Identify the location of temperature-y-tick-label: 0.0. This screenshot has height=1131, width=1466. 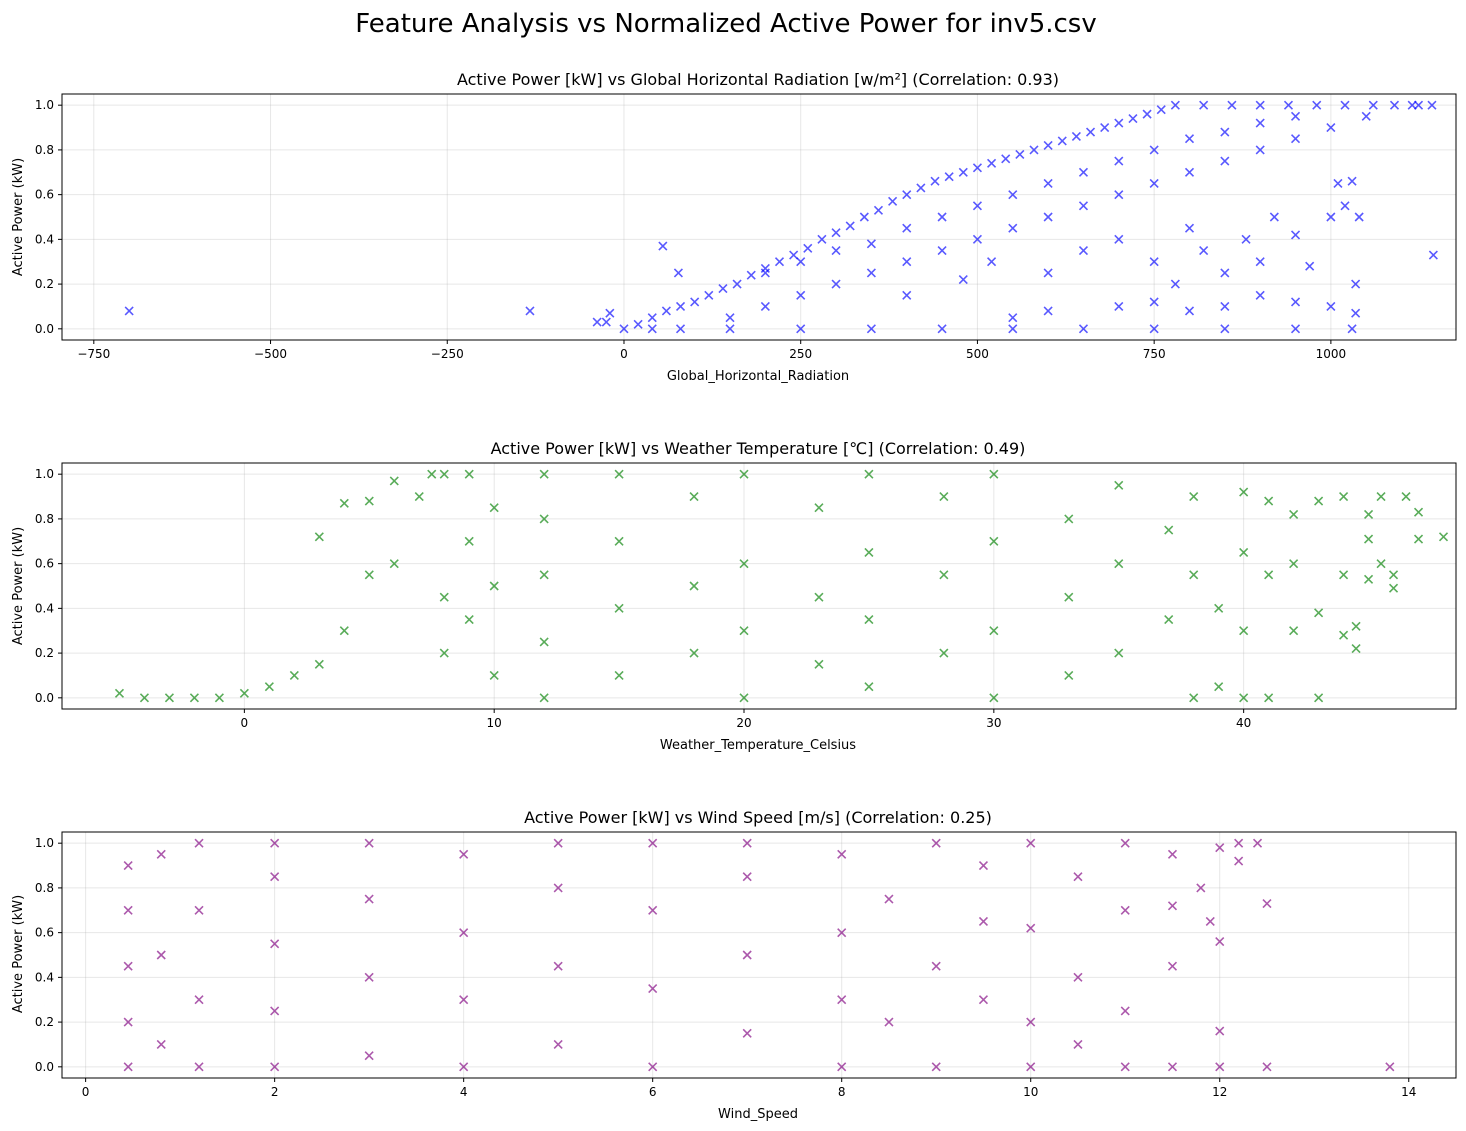
(44, 698).